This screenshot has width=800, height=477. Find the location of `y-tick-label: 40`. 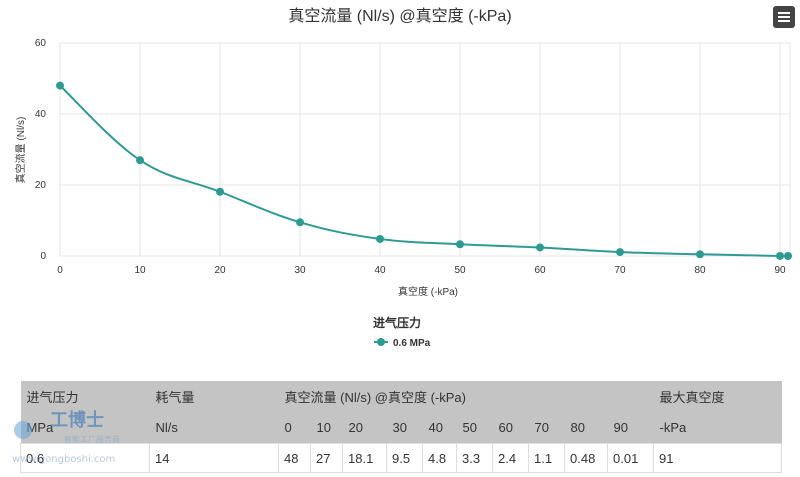

y-tick-label: 40 is located at coordinates (41, 114).